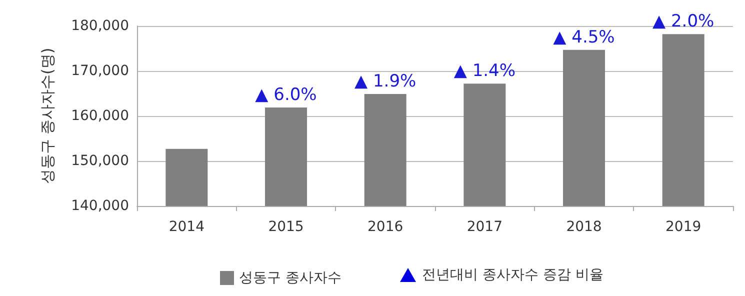 Image resolution: width=745 pixels, height=296 pixels. Describe the element at coordinates (584, 227) in the screenshot. I see `x-tick-label: 2018` at that location.